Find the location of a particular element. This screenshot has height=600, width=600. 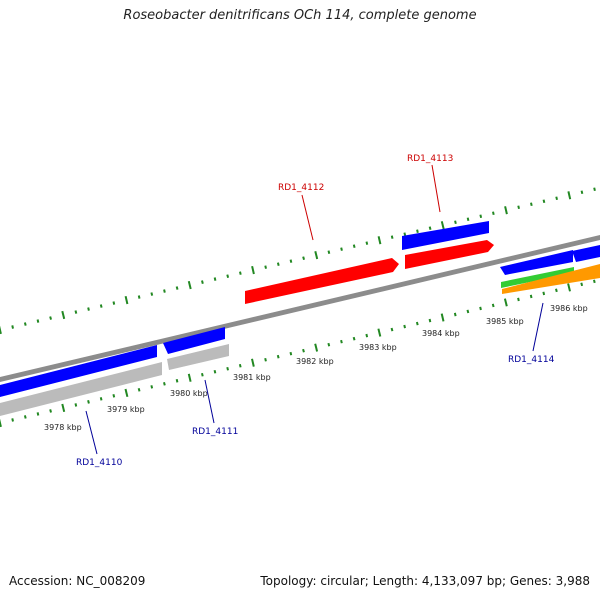

kbp-label-3983: 3983 kbp is located at coordinates (378, 347).